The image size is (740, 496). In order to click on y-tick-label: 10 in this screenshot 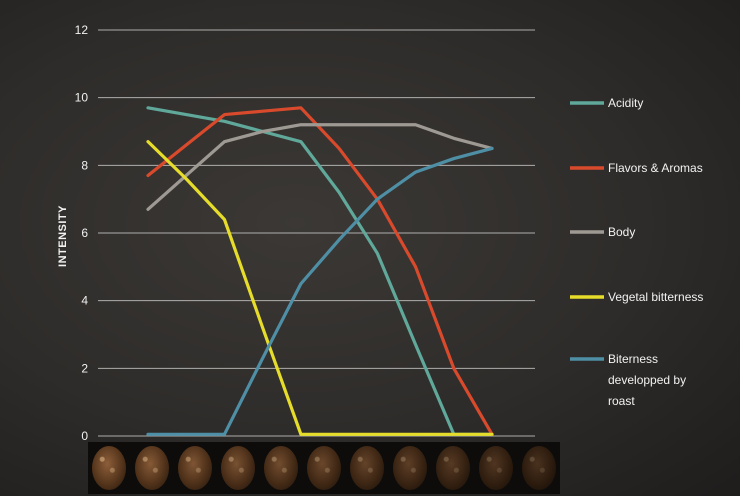, I will do `click(82, 98)`.